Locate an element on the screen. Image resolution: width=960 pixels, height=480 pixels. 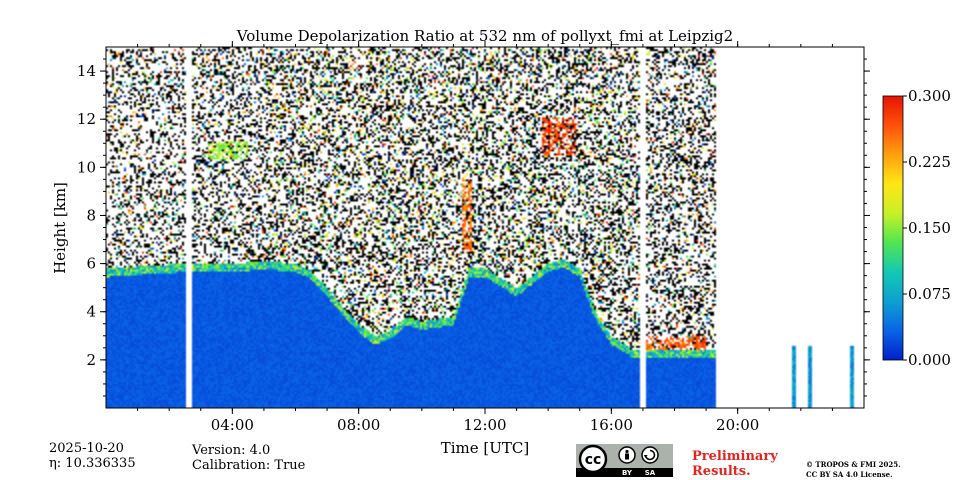
info-version: Version: 4.0 is located at coordinates (231, 450).